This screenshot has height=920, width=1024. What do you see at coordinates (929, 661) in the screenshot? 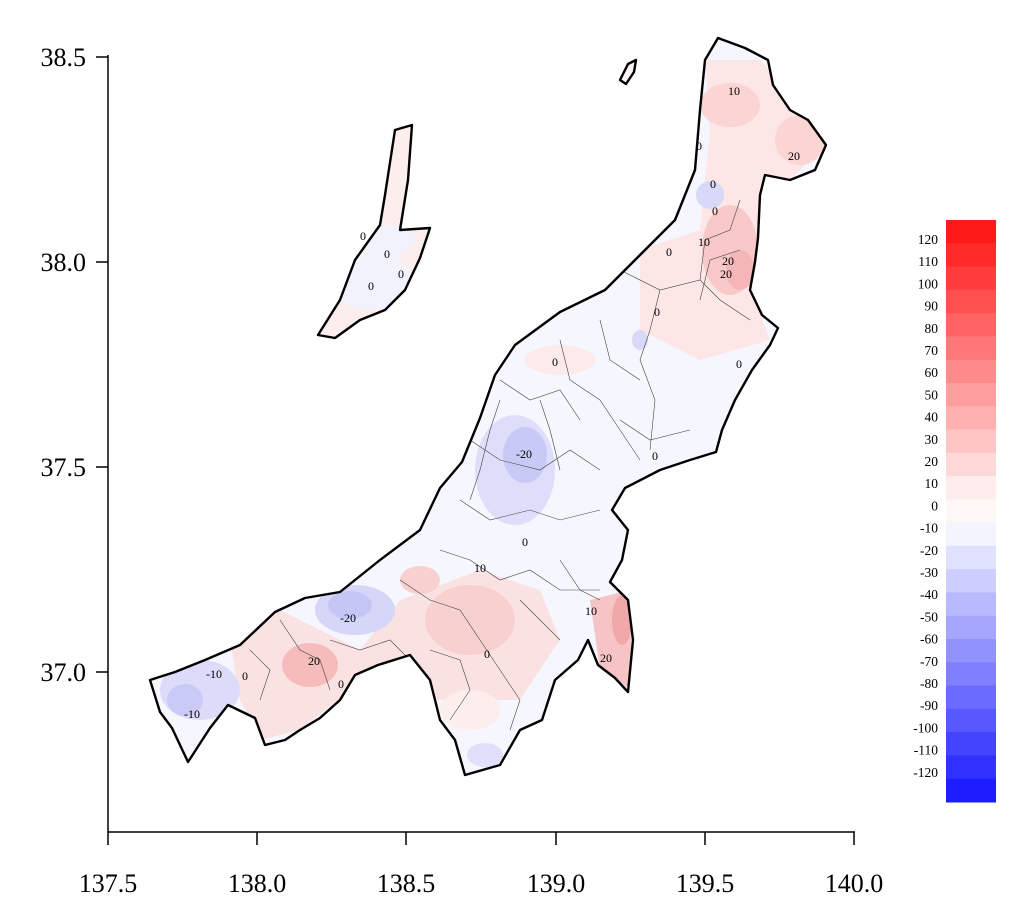
I see `legend-level-label: -70` at bounding box center [929, 661].